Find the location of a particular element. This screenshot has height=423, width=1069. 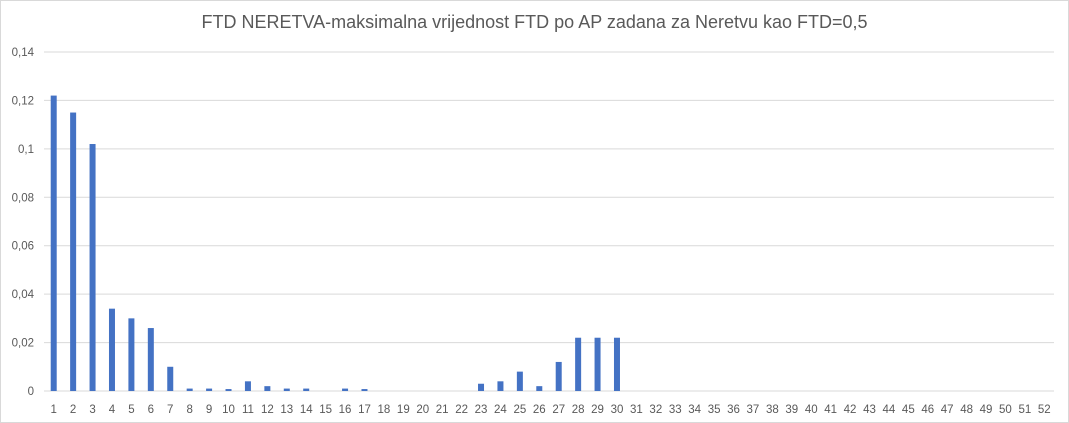

x-tick-label: 3 is located at coordinates (92, 410).